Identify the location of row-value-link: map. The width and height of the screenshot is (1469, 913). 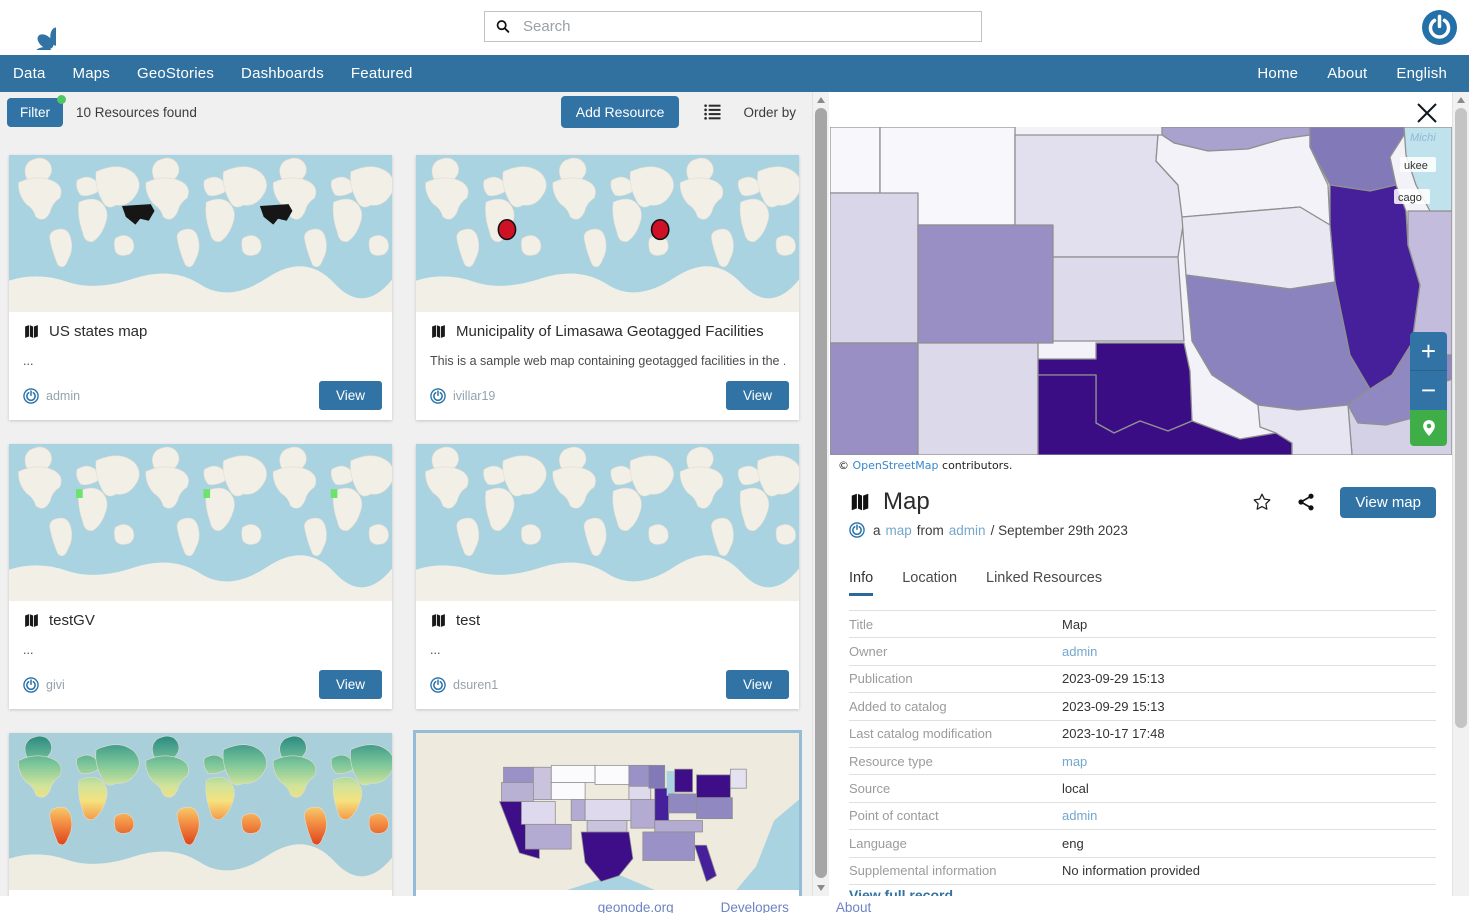
(1075, 761).